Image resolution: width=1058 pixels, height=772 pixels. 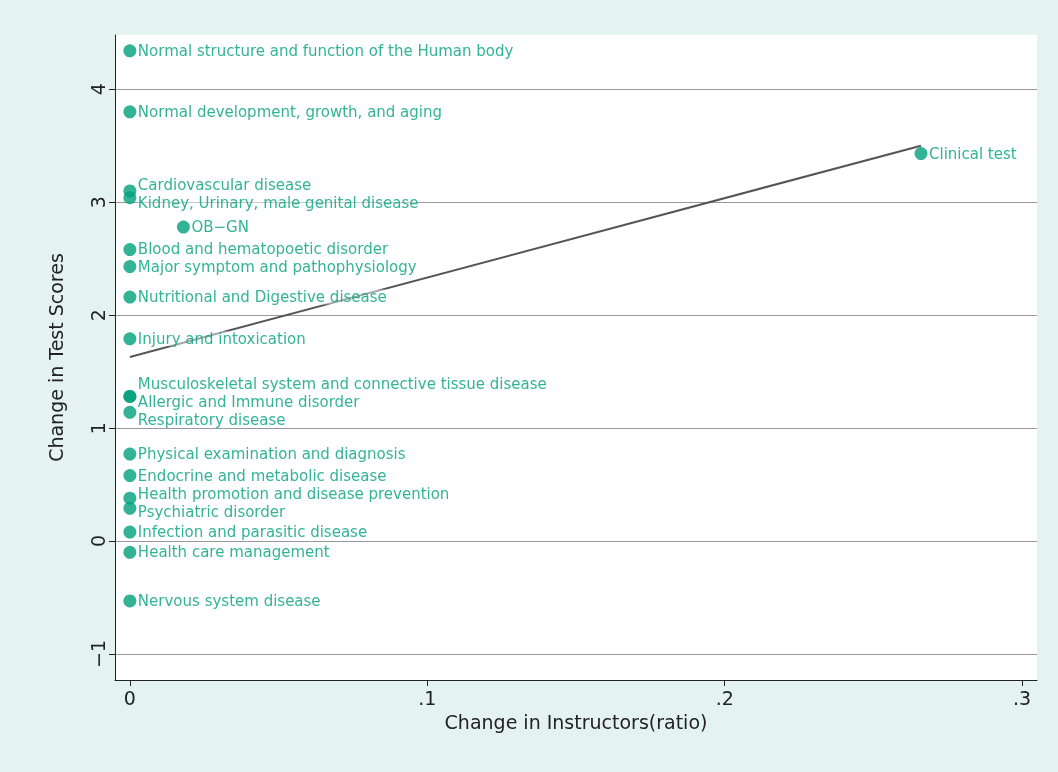 I want to click on annotation: Endocrine and metabolic disease, so click(x=262, y=475).